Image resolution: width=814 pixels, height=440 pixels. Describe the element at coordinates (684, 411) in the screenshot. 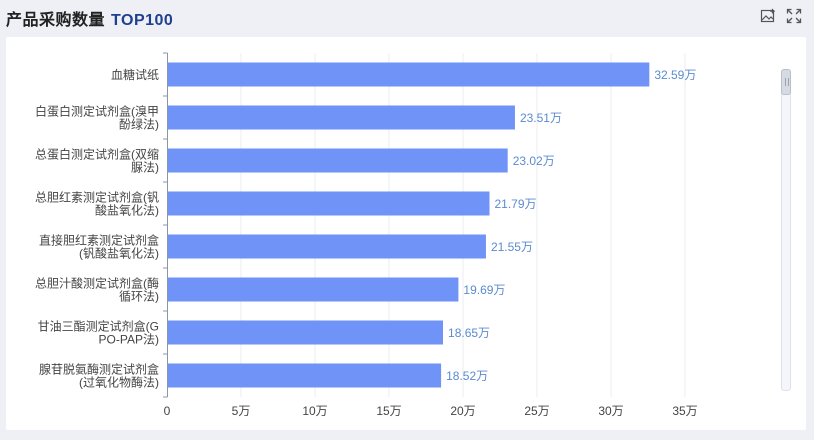

I see `x-tick-label: 35万` at that location.